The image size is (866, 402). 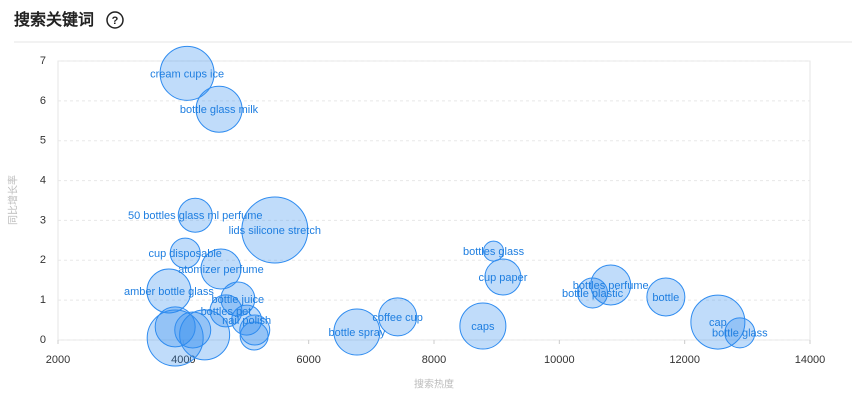 I want to click on y-tick-label: 4, so click(x=43, y=180).